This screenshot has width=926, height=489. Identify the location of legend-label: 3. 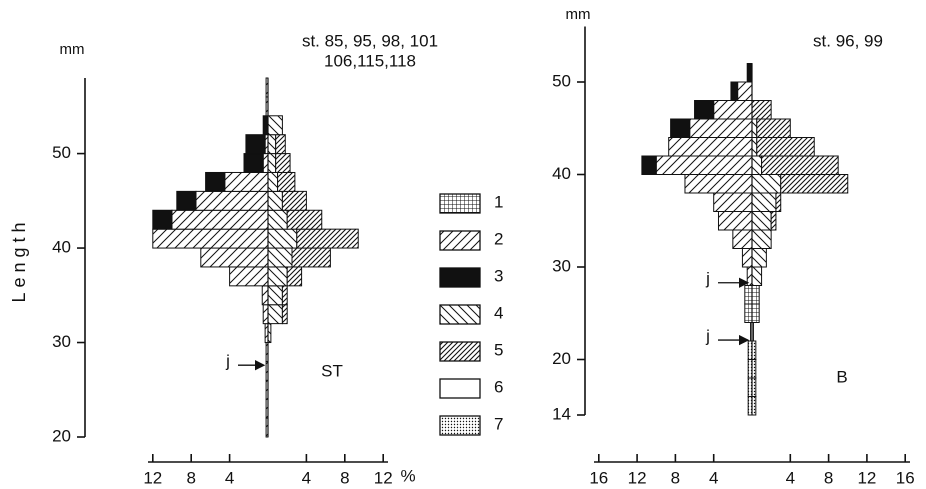
(498, 275).